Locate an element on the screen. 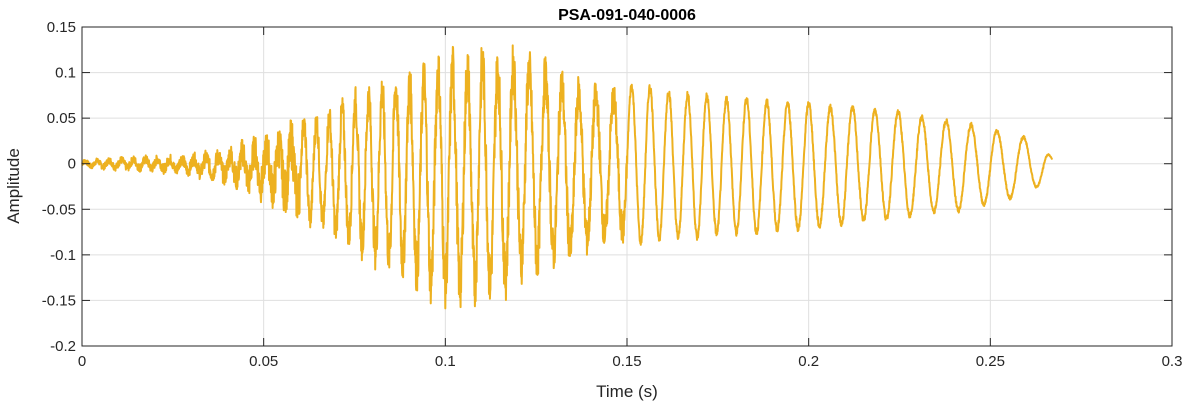  x-tick-label: 0.3 is located at coordinates (1172, 361).